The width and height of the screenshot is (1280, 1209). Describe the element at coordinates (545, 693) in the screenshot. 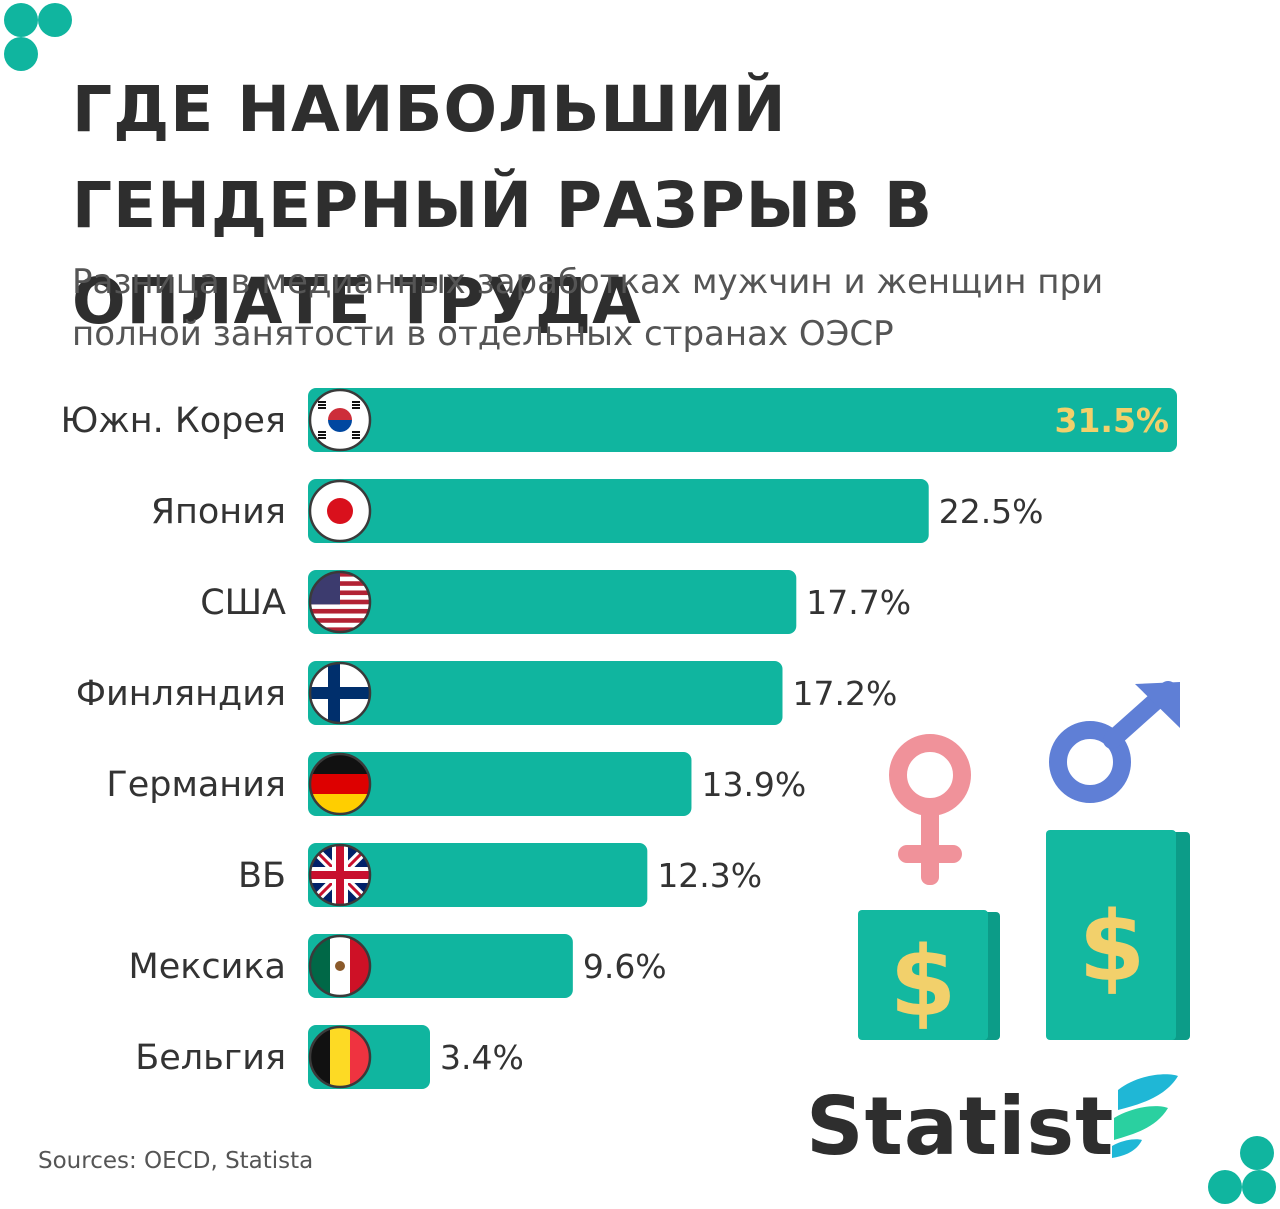

I see `bar-finland` at that location.